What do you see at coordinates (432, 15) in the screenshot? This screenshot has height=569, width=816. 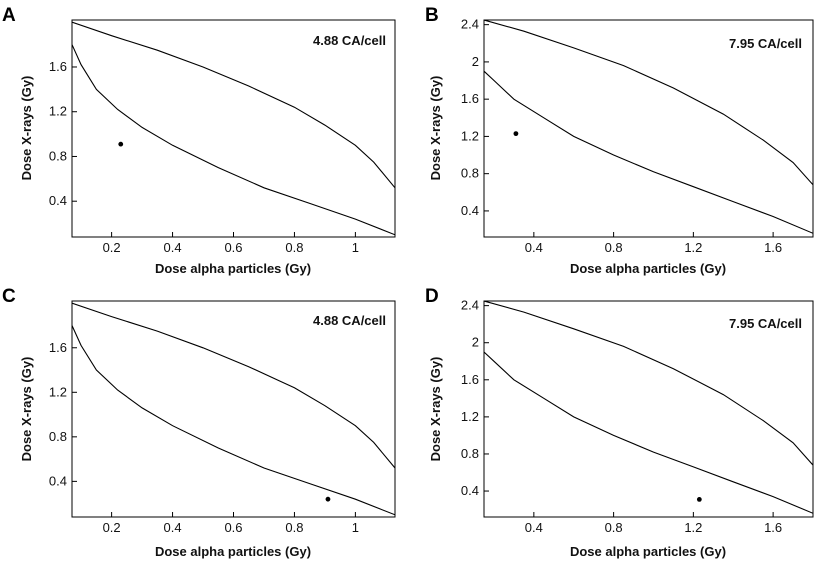 I see `panel-letter: B` at bounding box center [432, 15].